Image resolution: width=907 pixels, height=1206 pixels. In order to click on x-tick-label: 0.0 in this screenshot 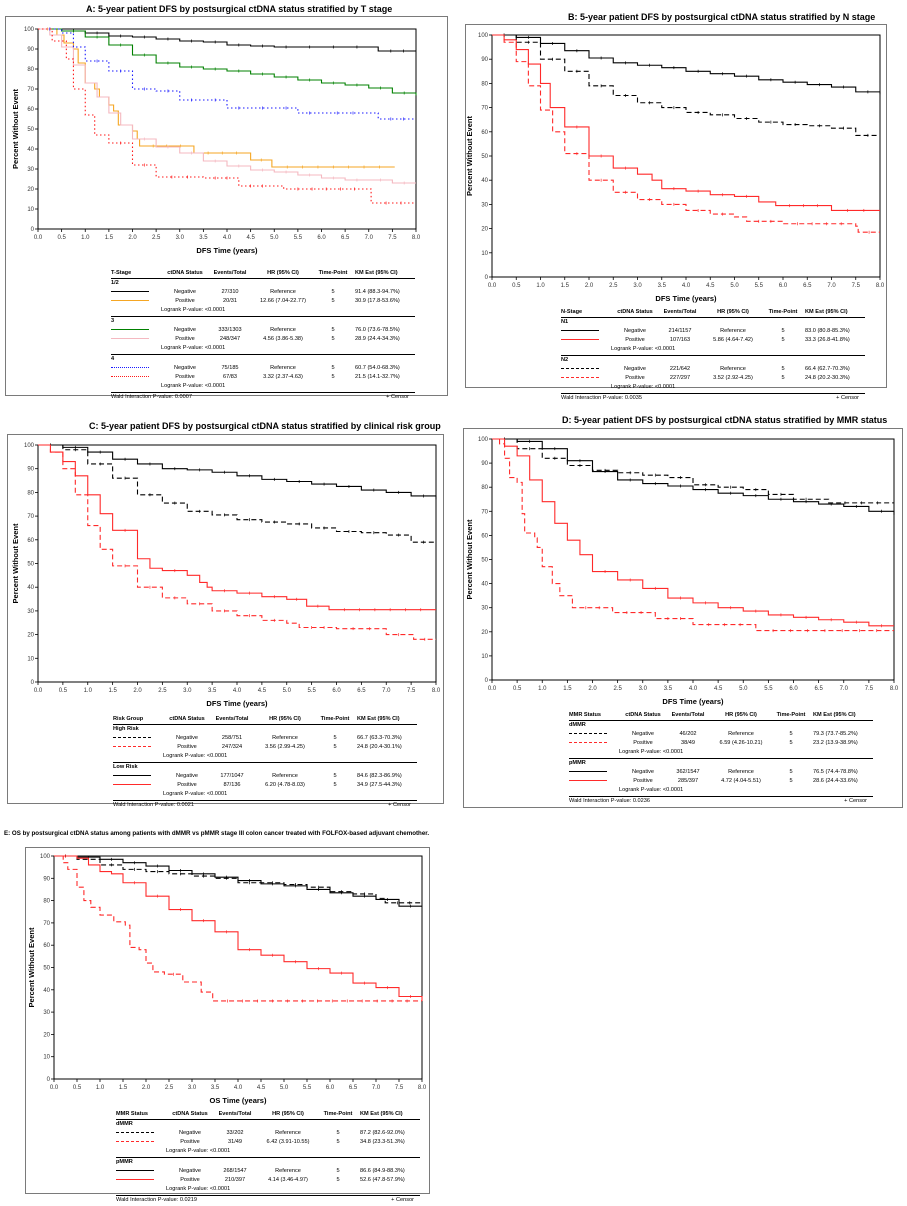, I will do `click(38, 238)`.